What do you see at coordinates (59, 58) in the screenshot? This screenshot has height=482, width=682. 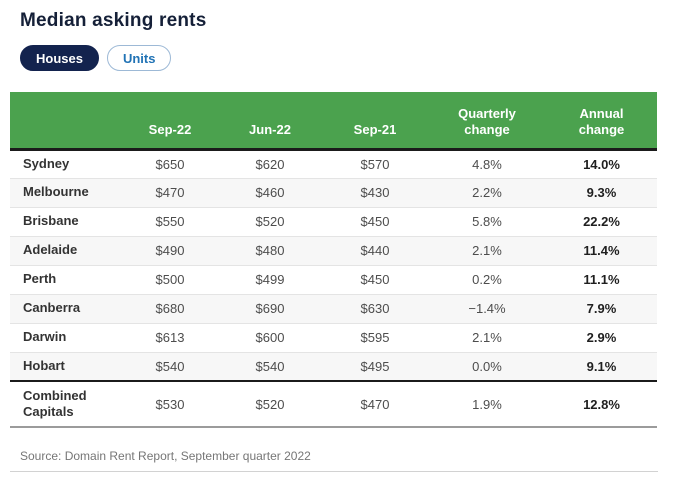 I see `tab-houses: Houses` at bounding box center [59, 58].